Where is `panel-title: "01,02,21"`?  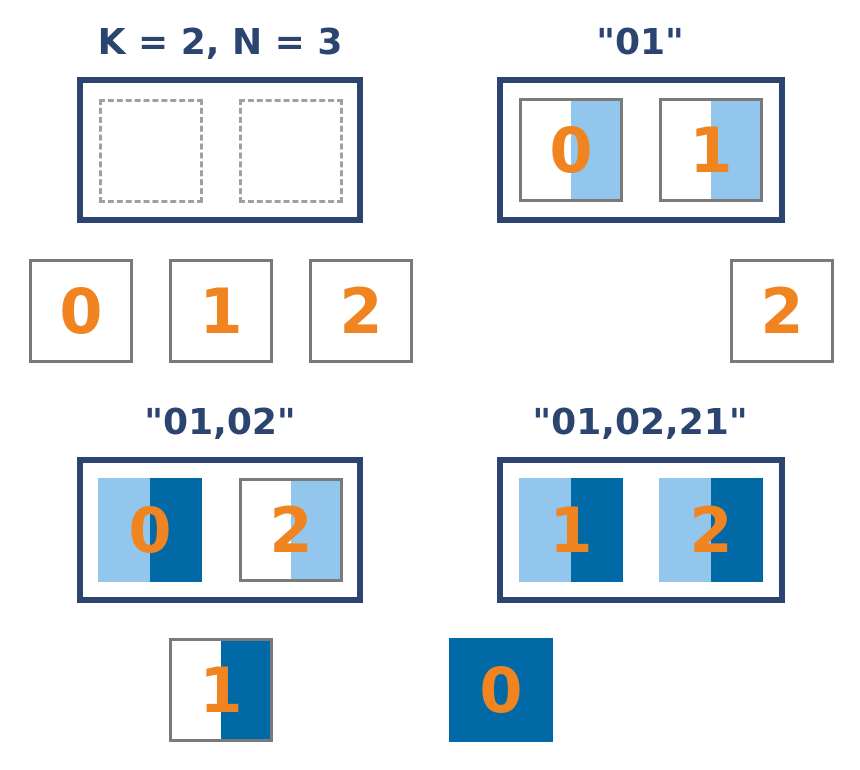 panel-title: "01,02,21" is located at coordinates (640, 422).